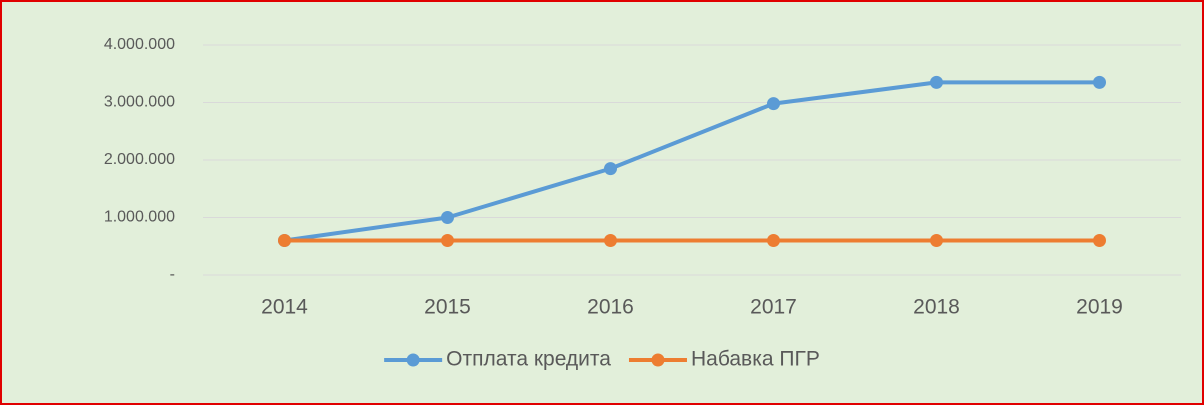  Describe the element at coordinates (936, 307) in the screenshot. I see `x-tick-label: 2018` at that location.